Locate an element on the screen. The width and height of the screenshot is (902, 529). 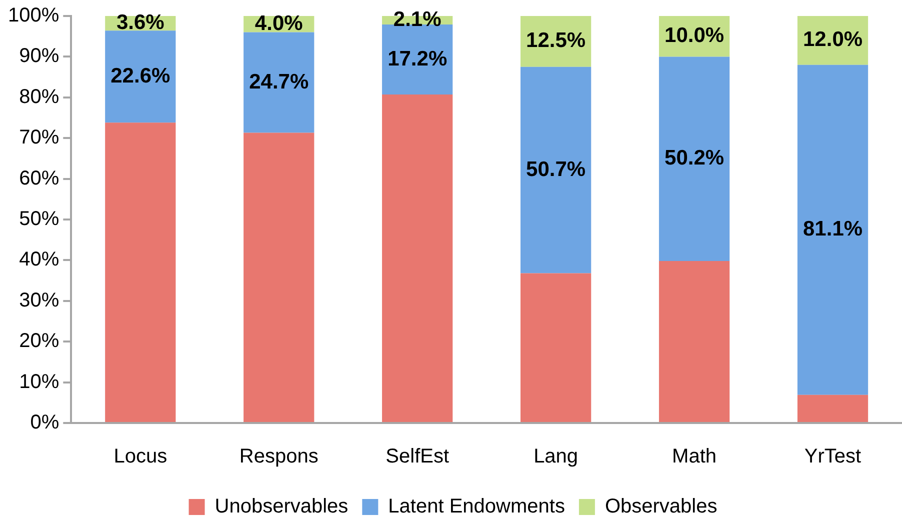
y-tick-label: 100% is located at coordinates (34, 15).